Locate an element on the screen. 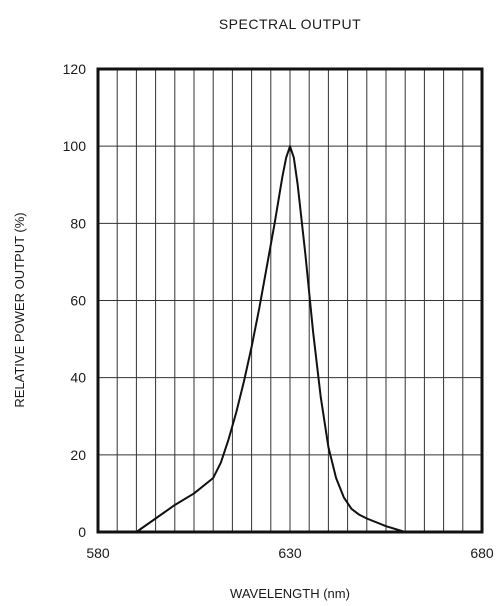 This screenshot has width=500, height=606. y-axis-label: RELATIVE POWER OUTPUT (%) is located at coordinates (19, 309).